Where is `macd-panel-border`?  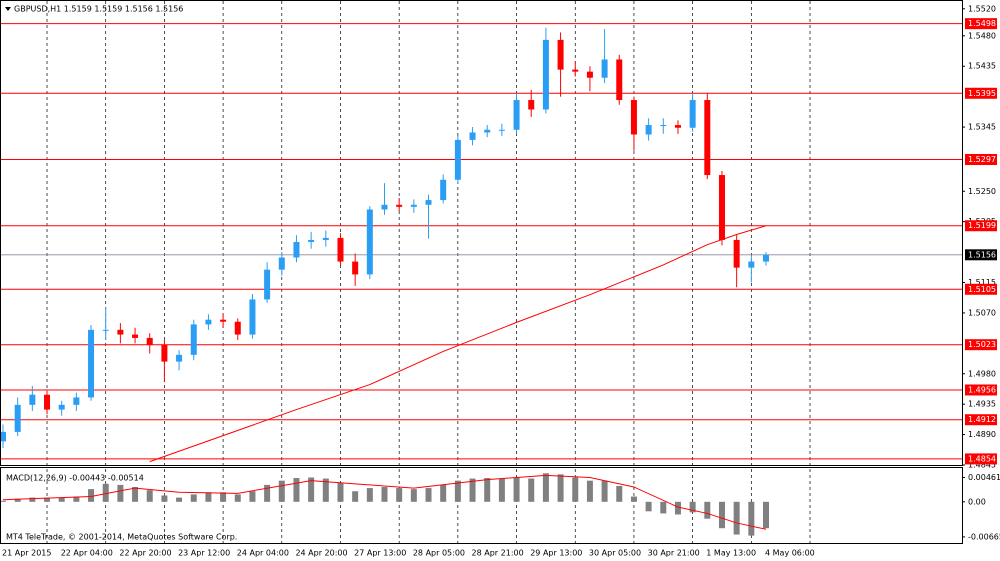
macd-panel-border is located at coordinates (481, 505).